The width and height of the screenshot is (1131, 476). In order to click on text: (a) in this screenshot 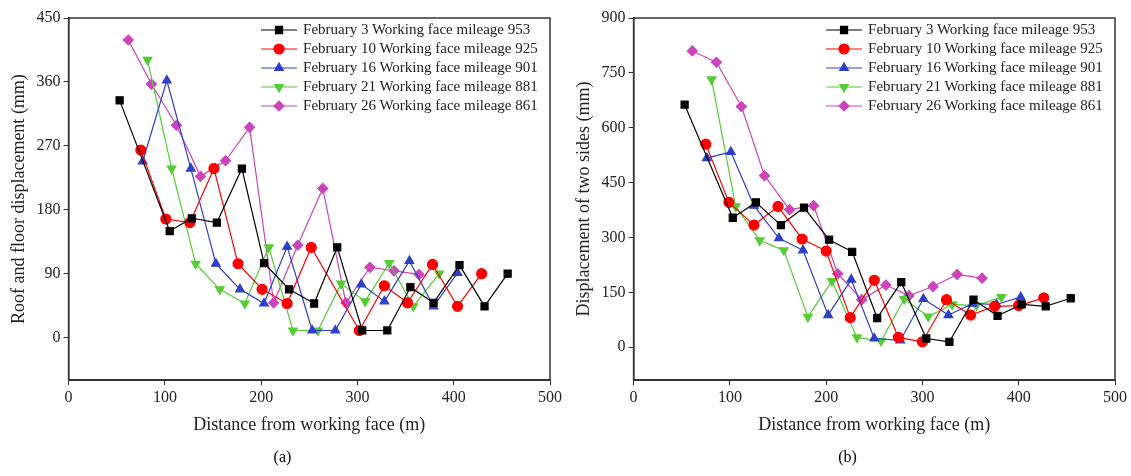, I will do `click(282, 457)`.